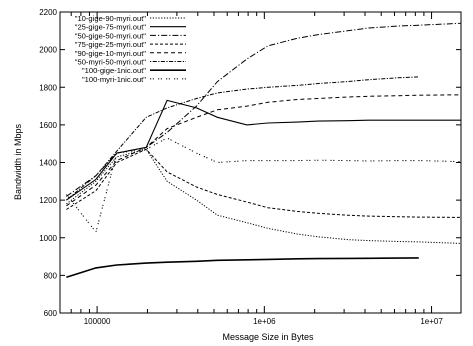 Image resolution: width=473 pixels, height=346 pixels. I want to click on y-tick-label: 1600, so click(48, 125).